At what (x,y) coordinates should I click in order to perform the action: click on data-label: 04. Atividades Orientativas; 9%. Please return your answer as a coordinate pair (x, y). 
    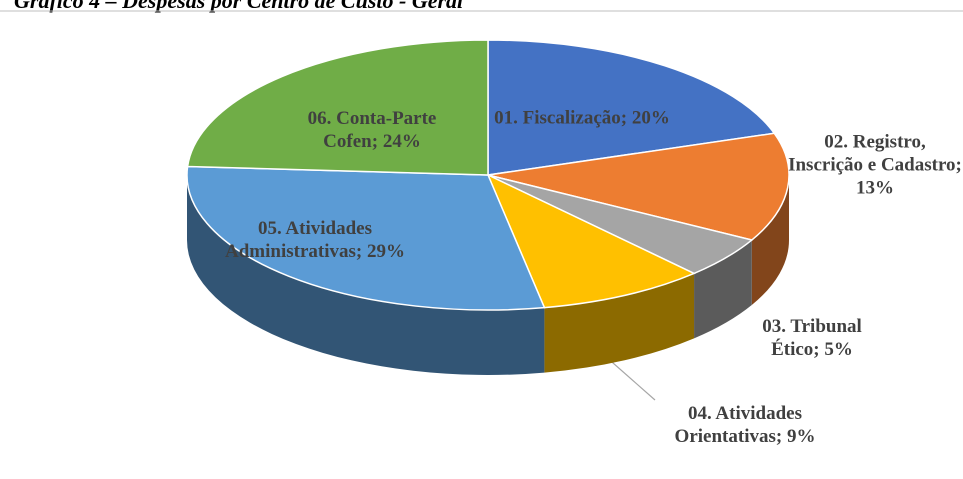
    Looking at the image, I should click on (745, 425).